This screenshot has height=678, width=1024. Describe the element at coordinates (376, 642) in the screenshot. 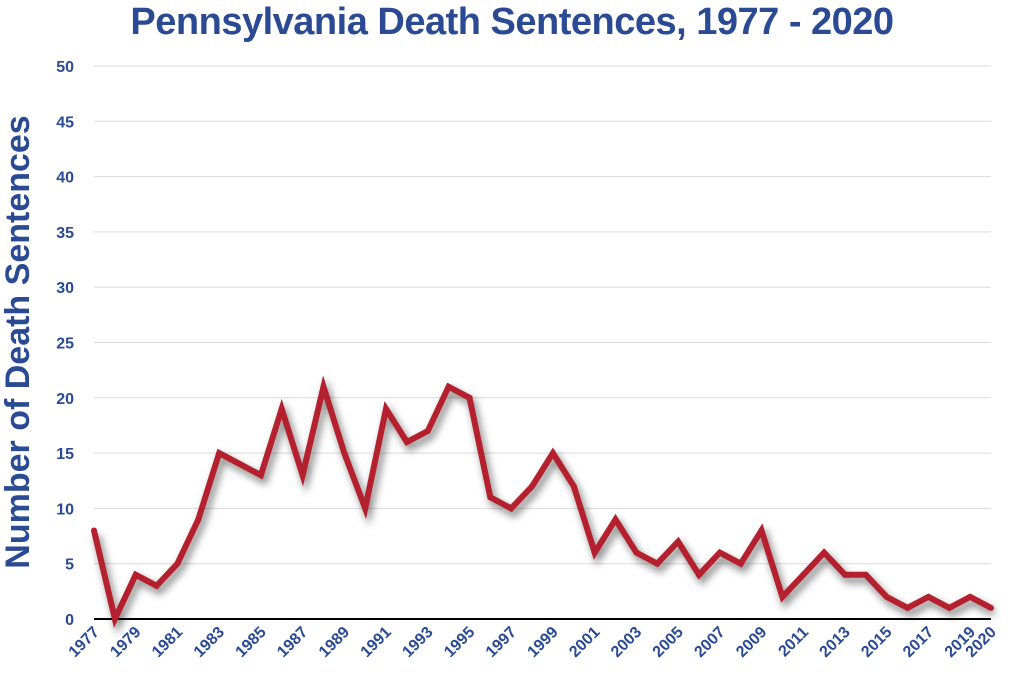

I see `x-tick-label: 1991` at that location.